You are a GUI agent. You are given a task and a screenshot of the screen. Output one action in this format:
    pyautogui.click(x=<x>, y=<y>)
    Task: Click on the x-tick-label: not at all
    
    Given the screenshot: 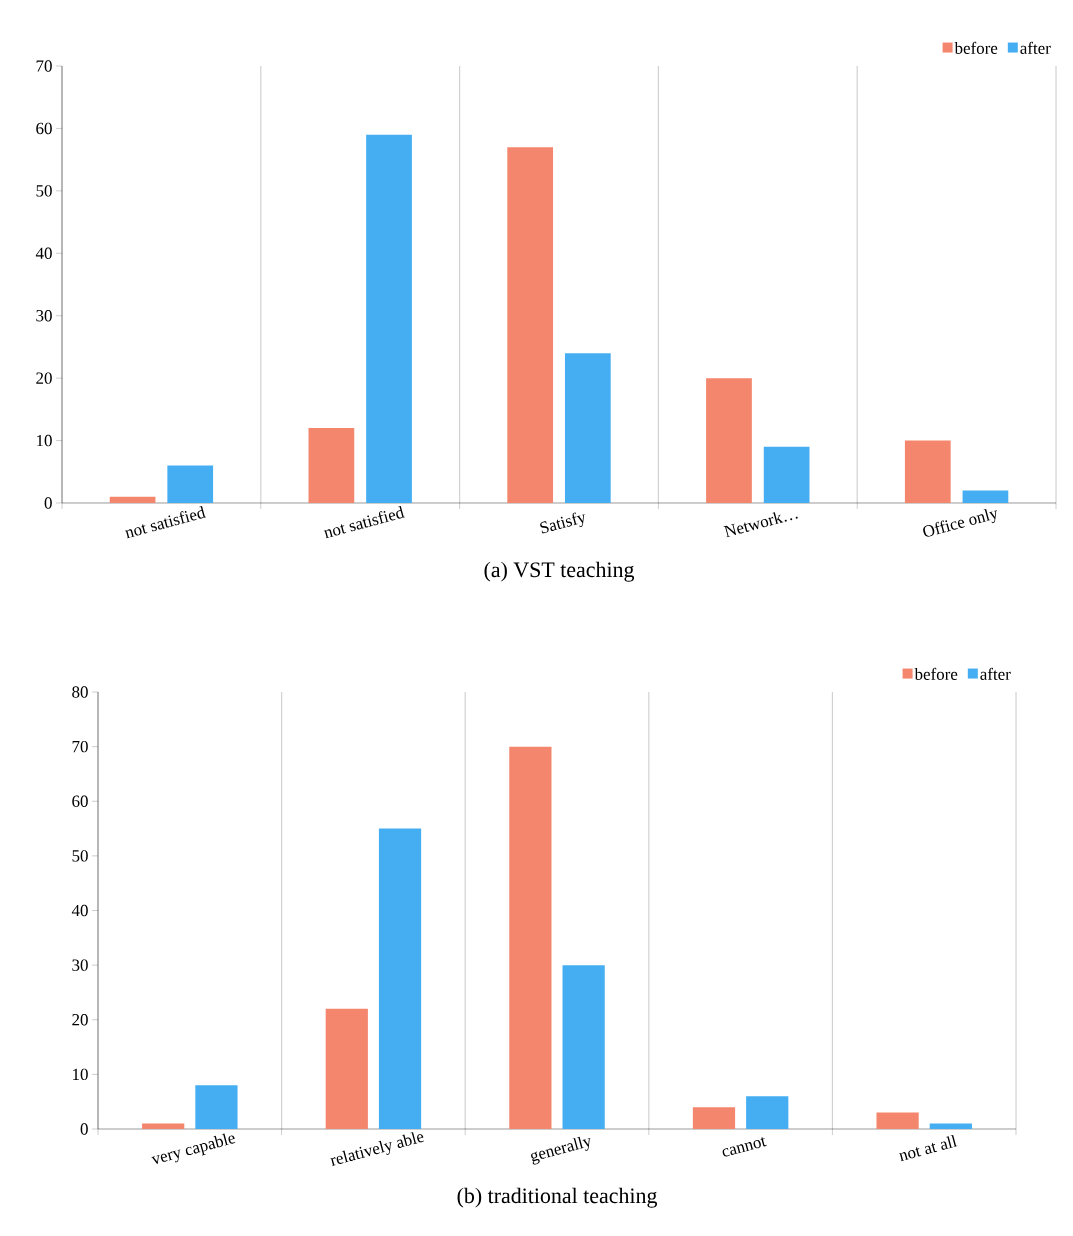 What is the action you would take?
    pyautogui.click(x=928, y=1148)
    